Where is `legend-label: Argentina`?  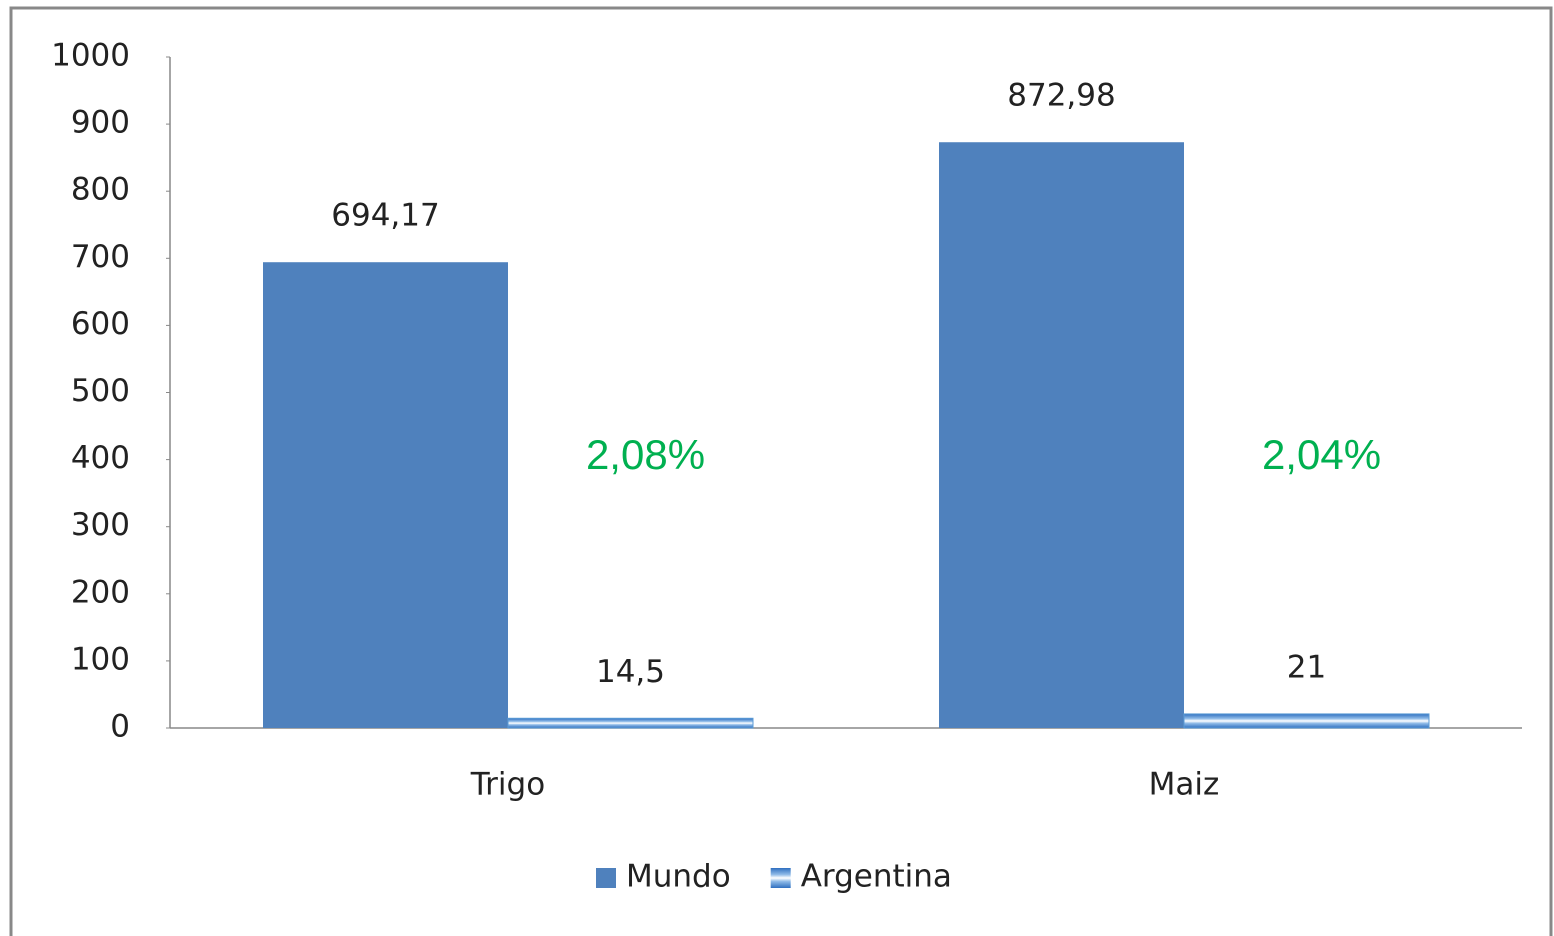
legend-label: Argentina is located at coordinates (876, 877).